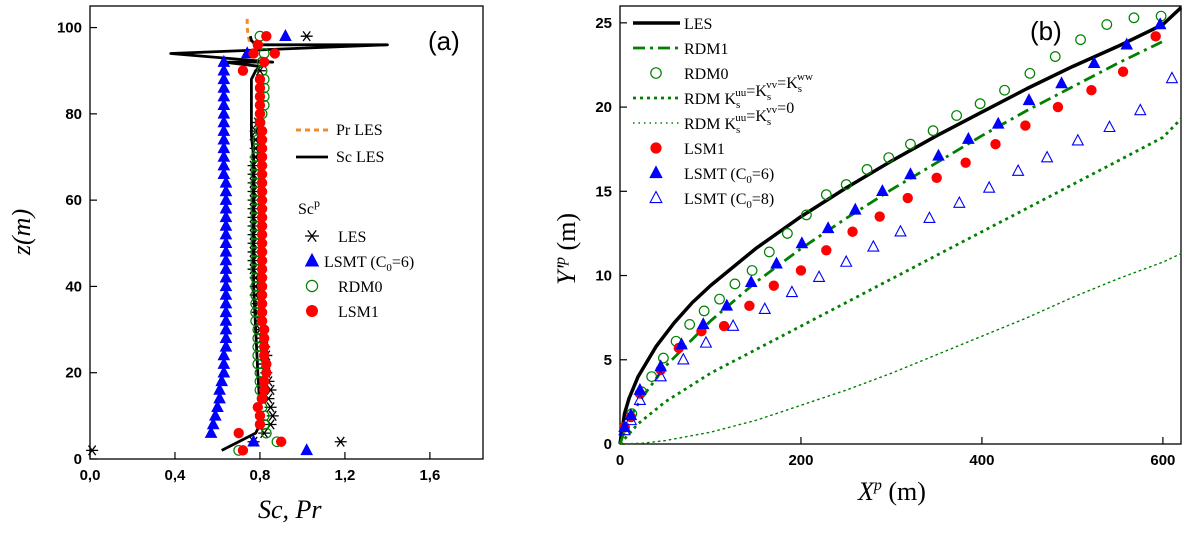 This screenshot has height=533, width=1192. I want to click on x-tick-label-b: 200, so click(800, 460).